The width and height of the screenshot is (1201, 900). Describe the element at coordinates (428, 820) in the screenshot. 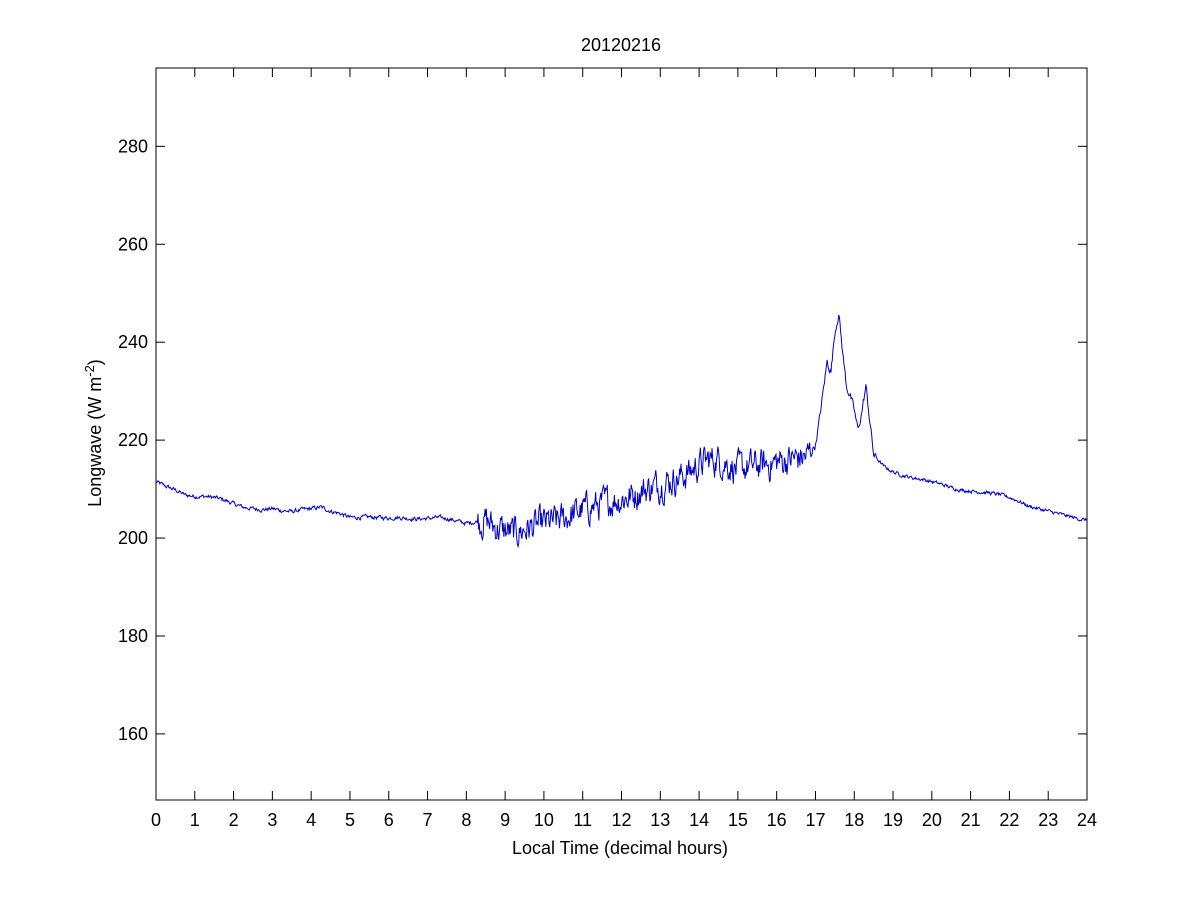

I see `x-tick-label: 7` at that location.